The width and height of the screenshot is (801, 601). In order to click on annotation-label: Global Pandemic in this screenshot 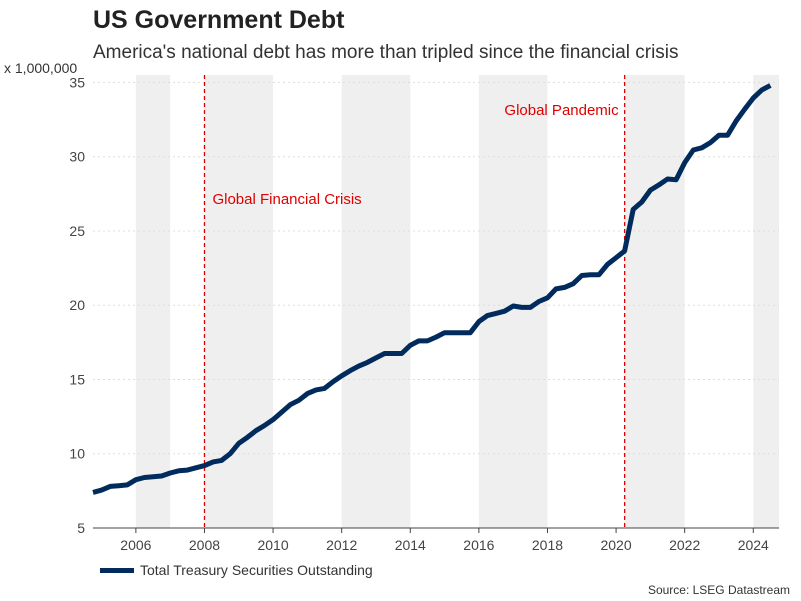, I will do `click(561, 110)`.